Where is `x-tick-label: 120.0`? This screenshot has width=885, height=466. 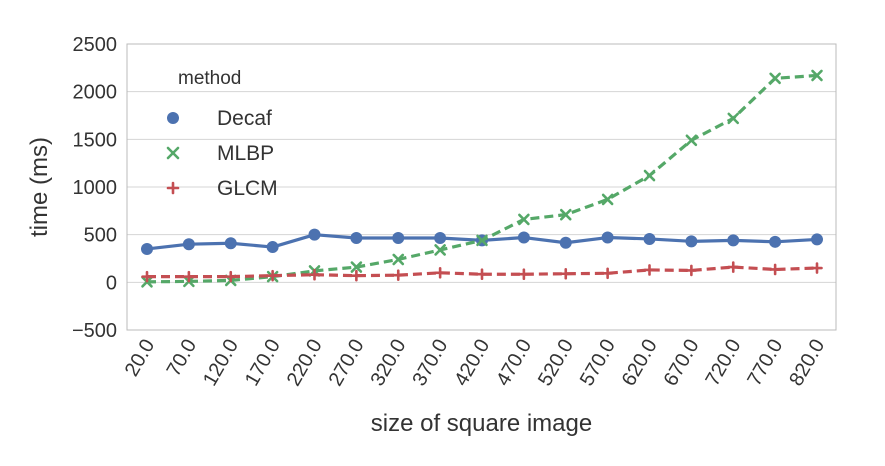 x-tick-label: 120.0 is located at coordinates (221, 363).